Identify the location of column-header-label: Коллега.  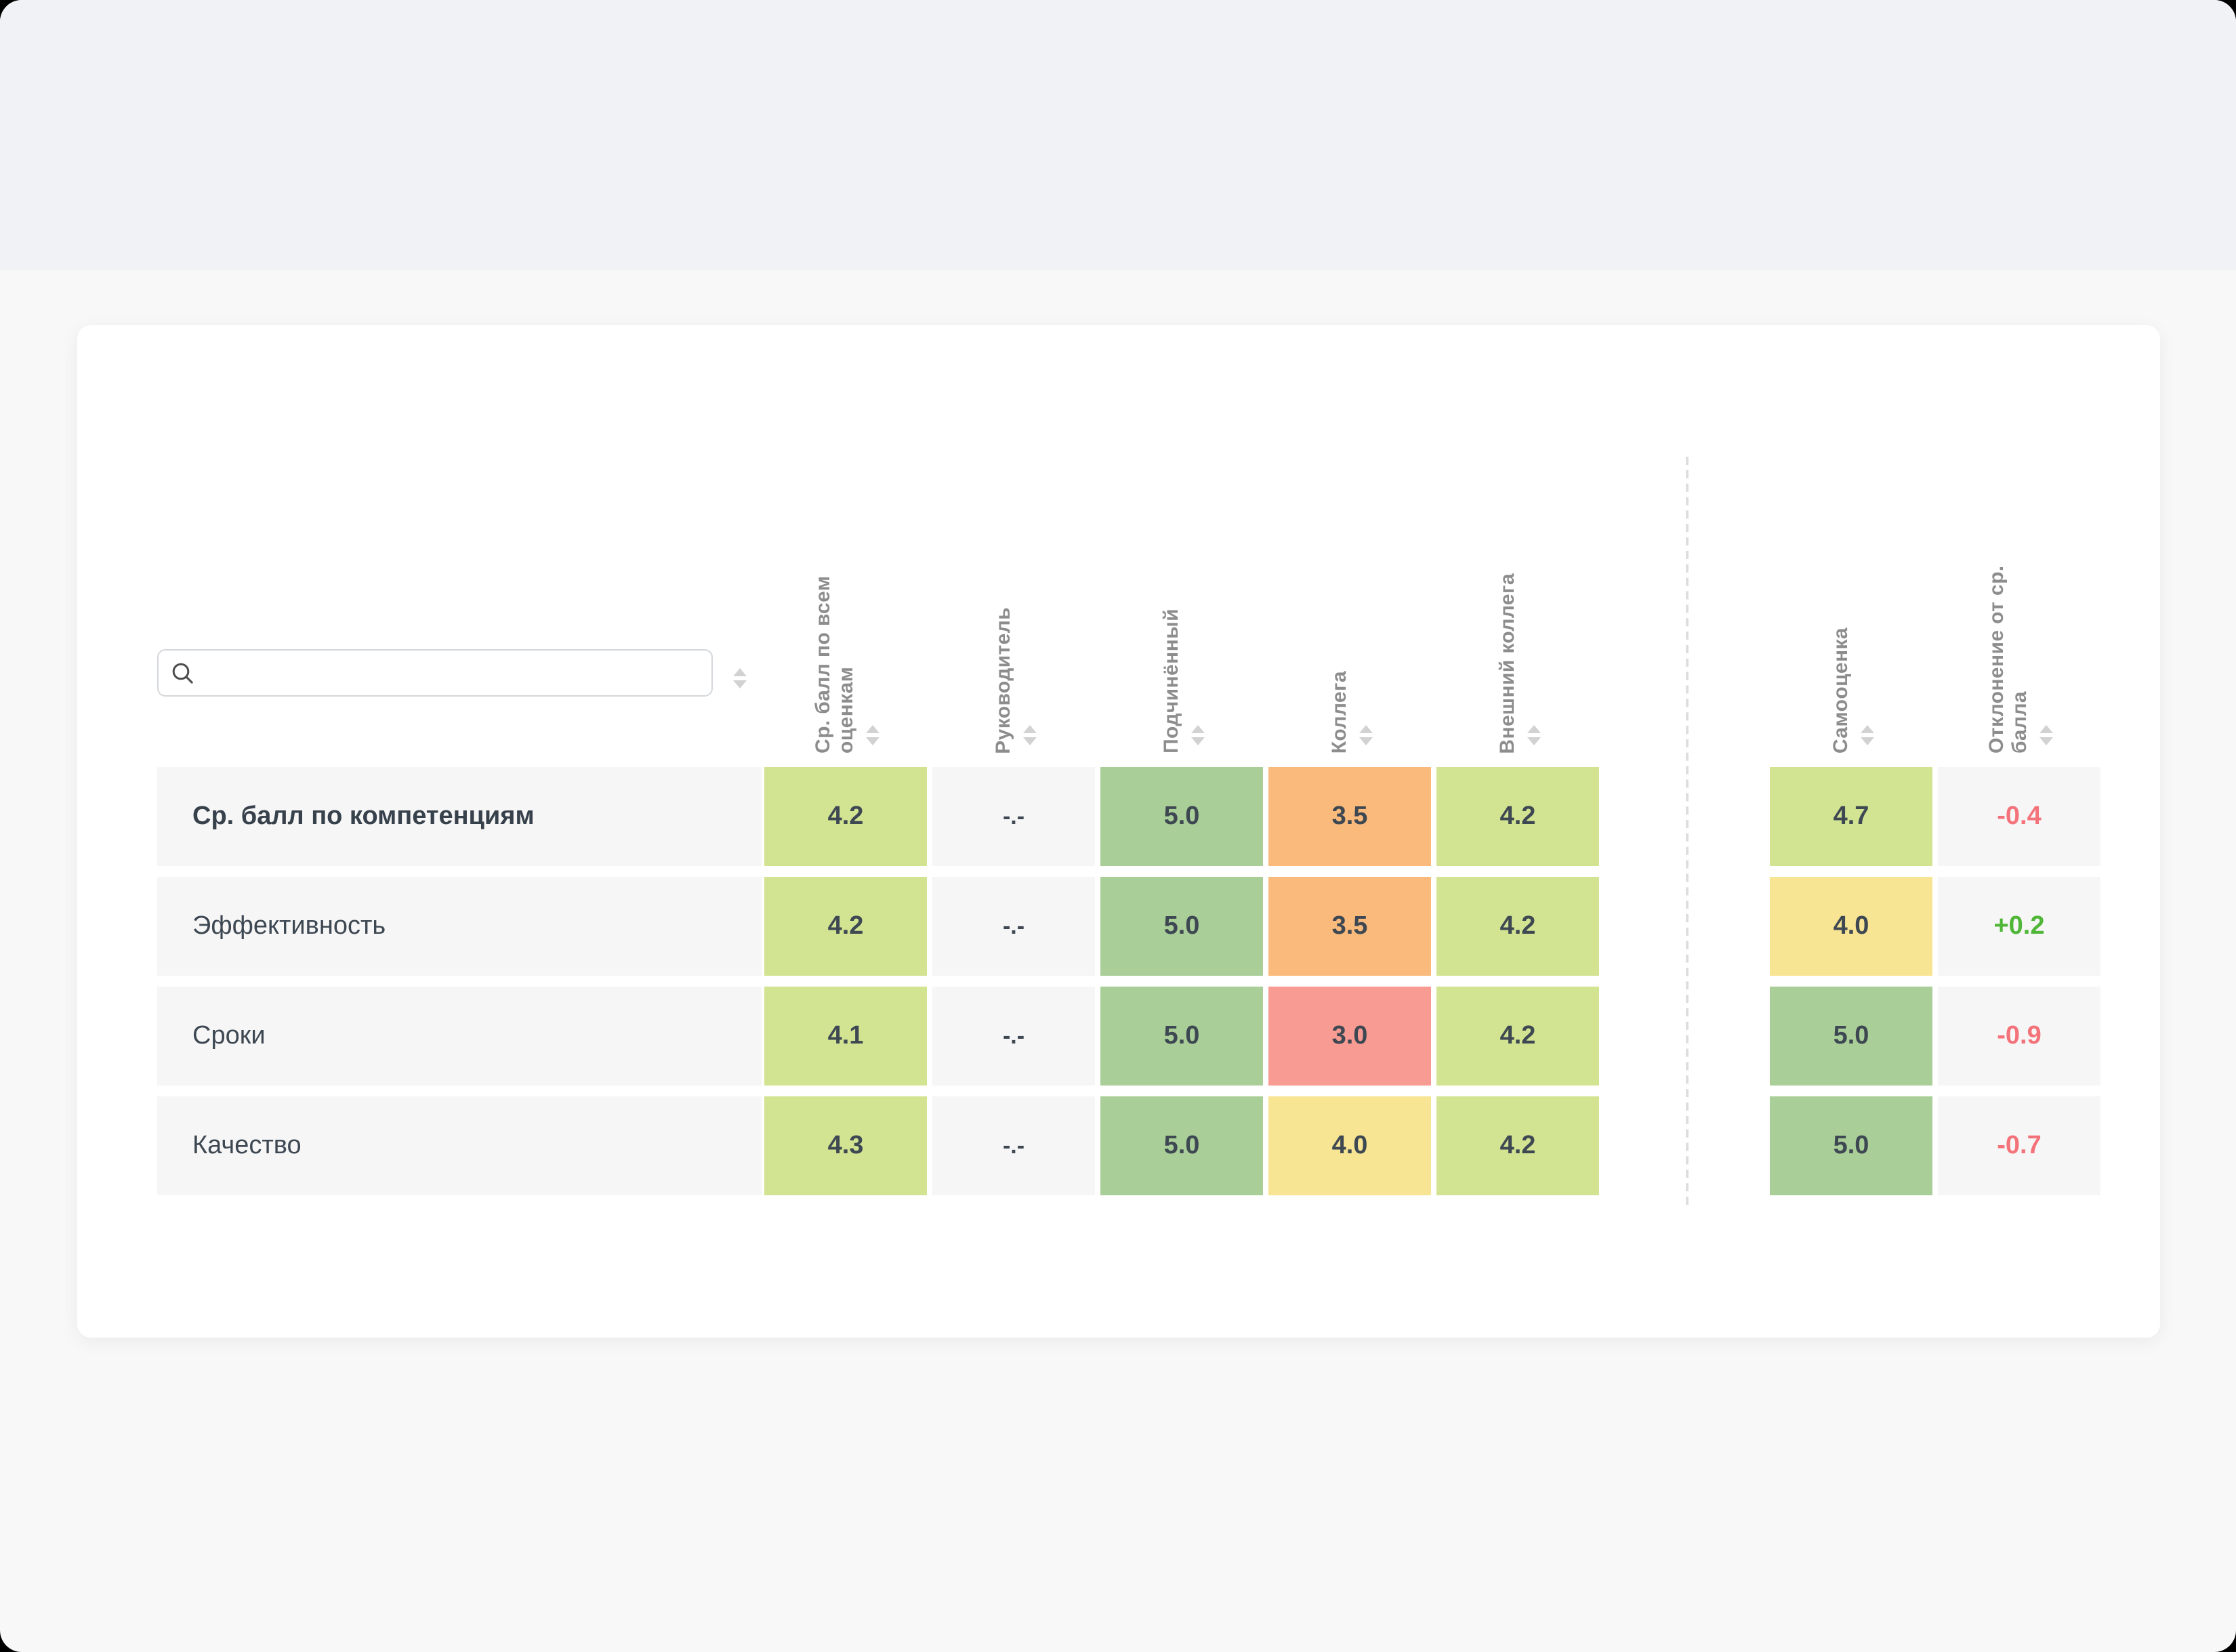
(1339, 711).